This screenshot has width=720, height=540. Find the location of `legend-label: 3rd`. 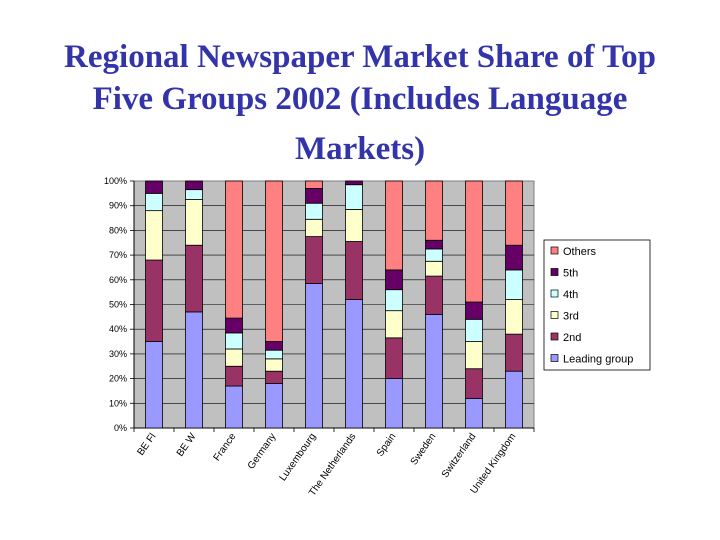

legend-label: 3rd is located at coordinates (571, 317).